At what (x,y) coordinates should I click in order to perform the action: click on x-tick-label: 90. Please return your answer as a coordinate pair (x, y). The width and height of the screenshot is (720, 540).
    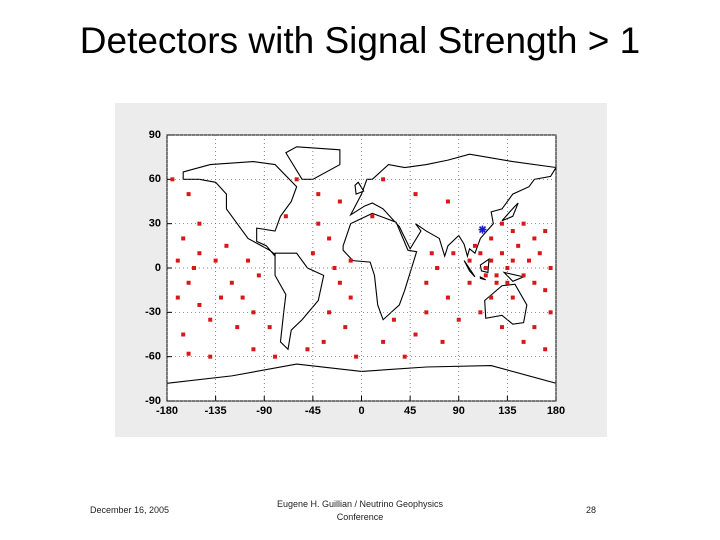
    Looking at the image, I should click on (459, 411).